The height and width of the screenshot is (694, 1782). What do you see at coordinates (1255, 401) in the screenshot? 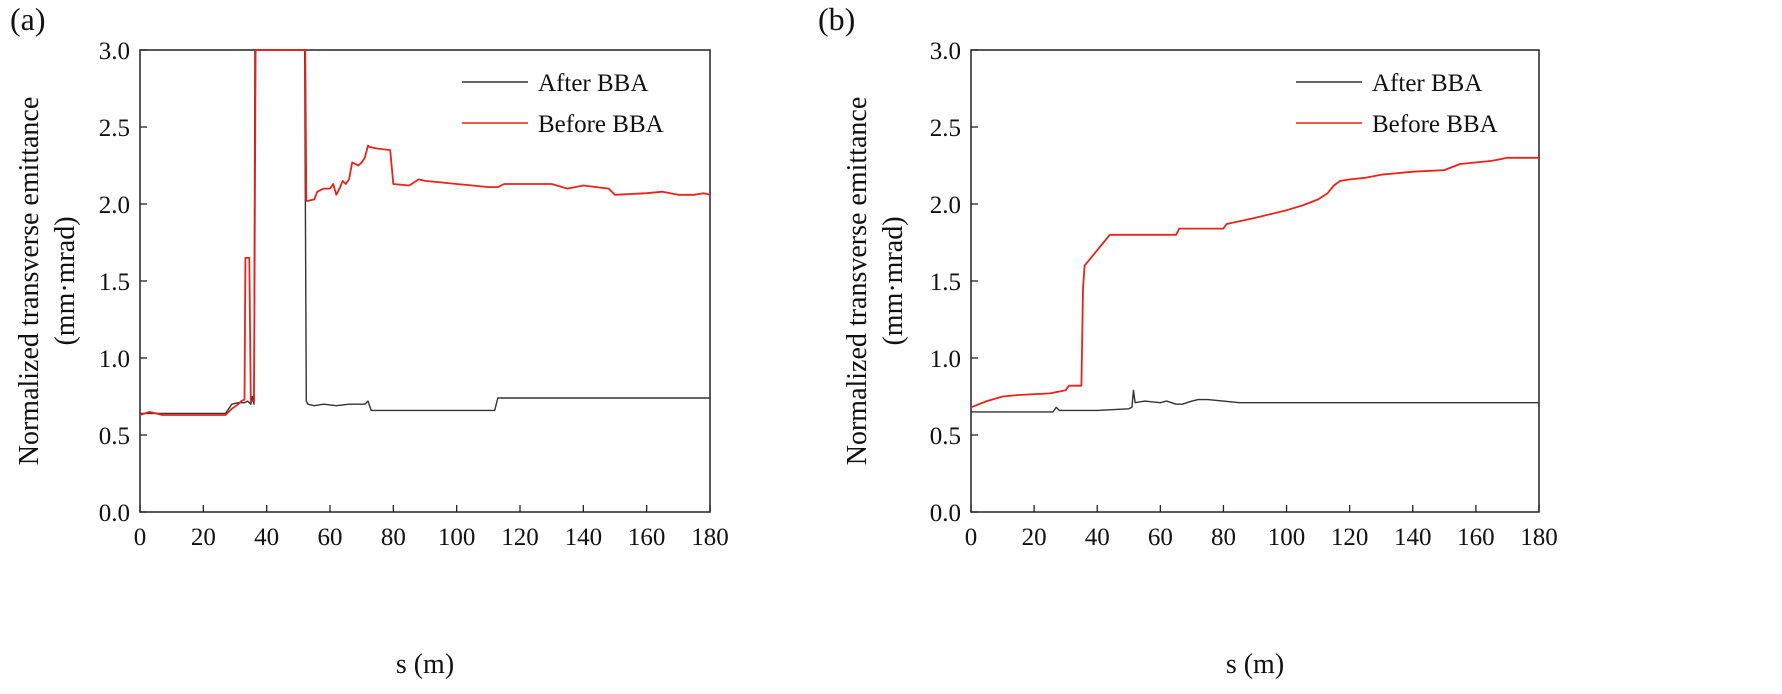
I see `series-line-after-bba` at bounding box center [1255, 401].